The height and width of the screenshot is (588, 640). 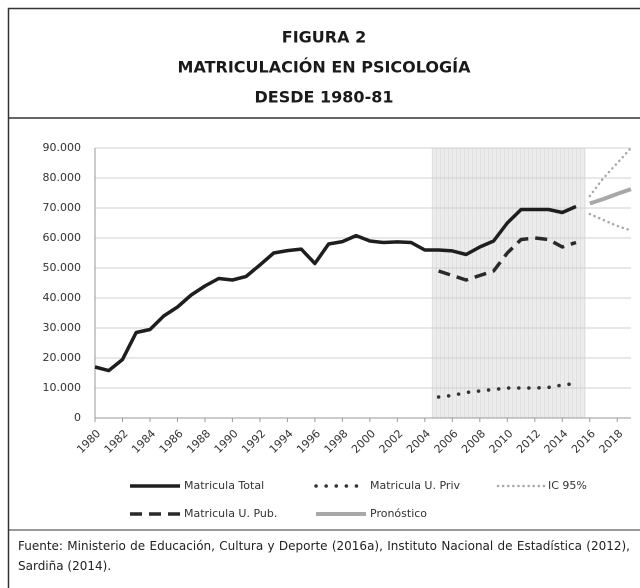 What do you see at coordinates (281, 441) in the screenshot?
I see `x-tick-label: 1994` at bounding box center [281, 441].